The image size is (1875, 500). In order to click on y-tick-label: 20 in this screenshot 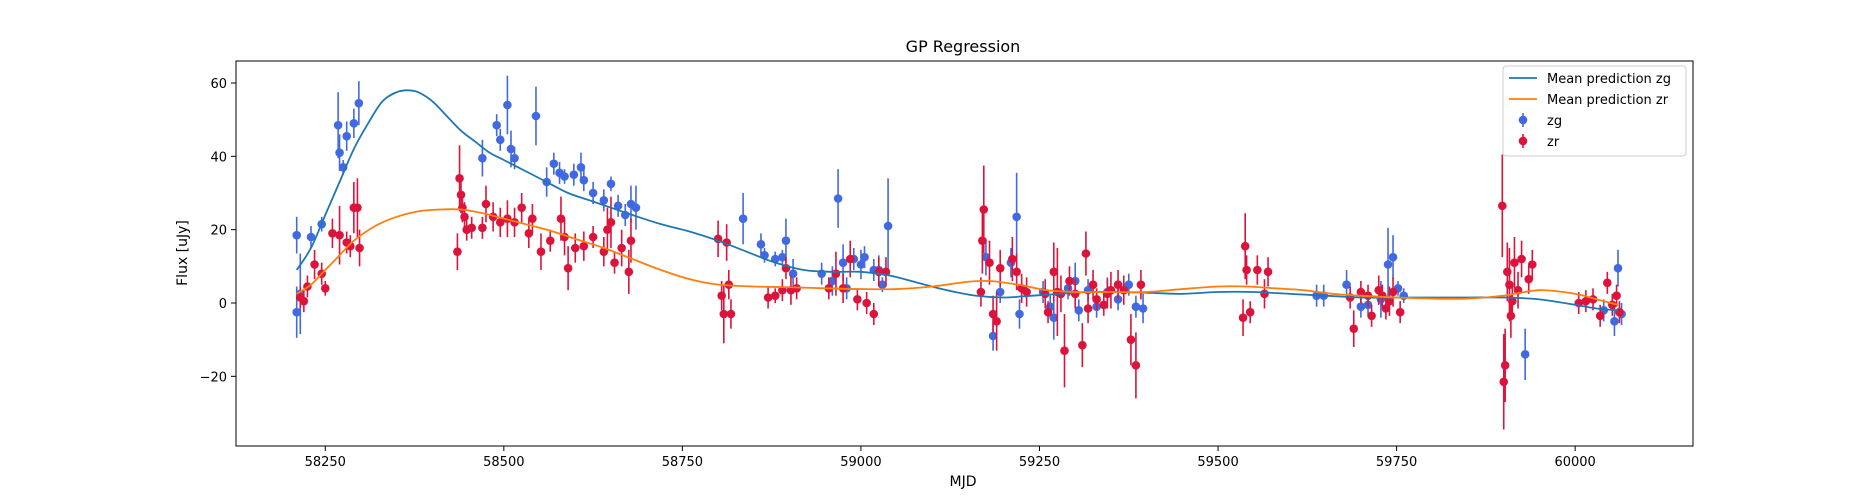, I will do `click(218, 231)`.